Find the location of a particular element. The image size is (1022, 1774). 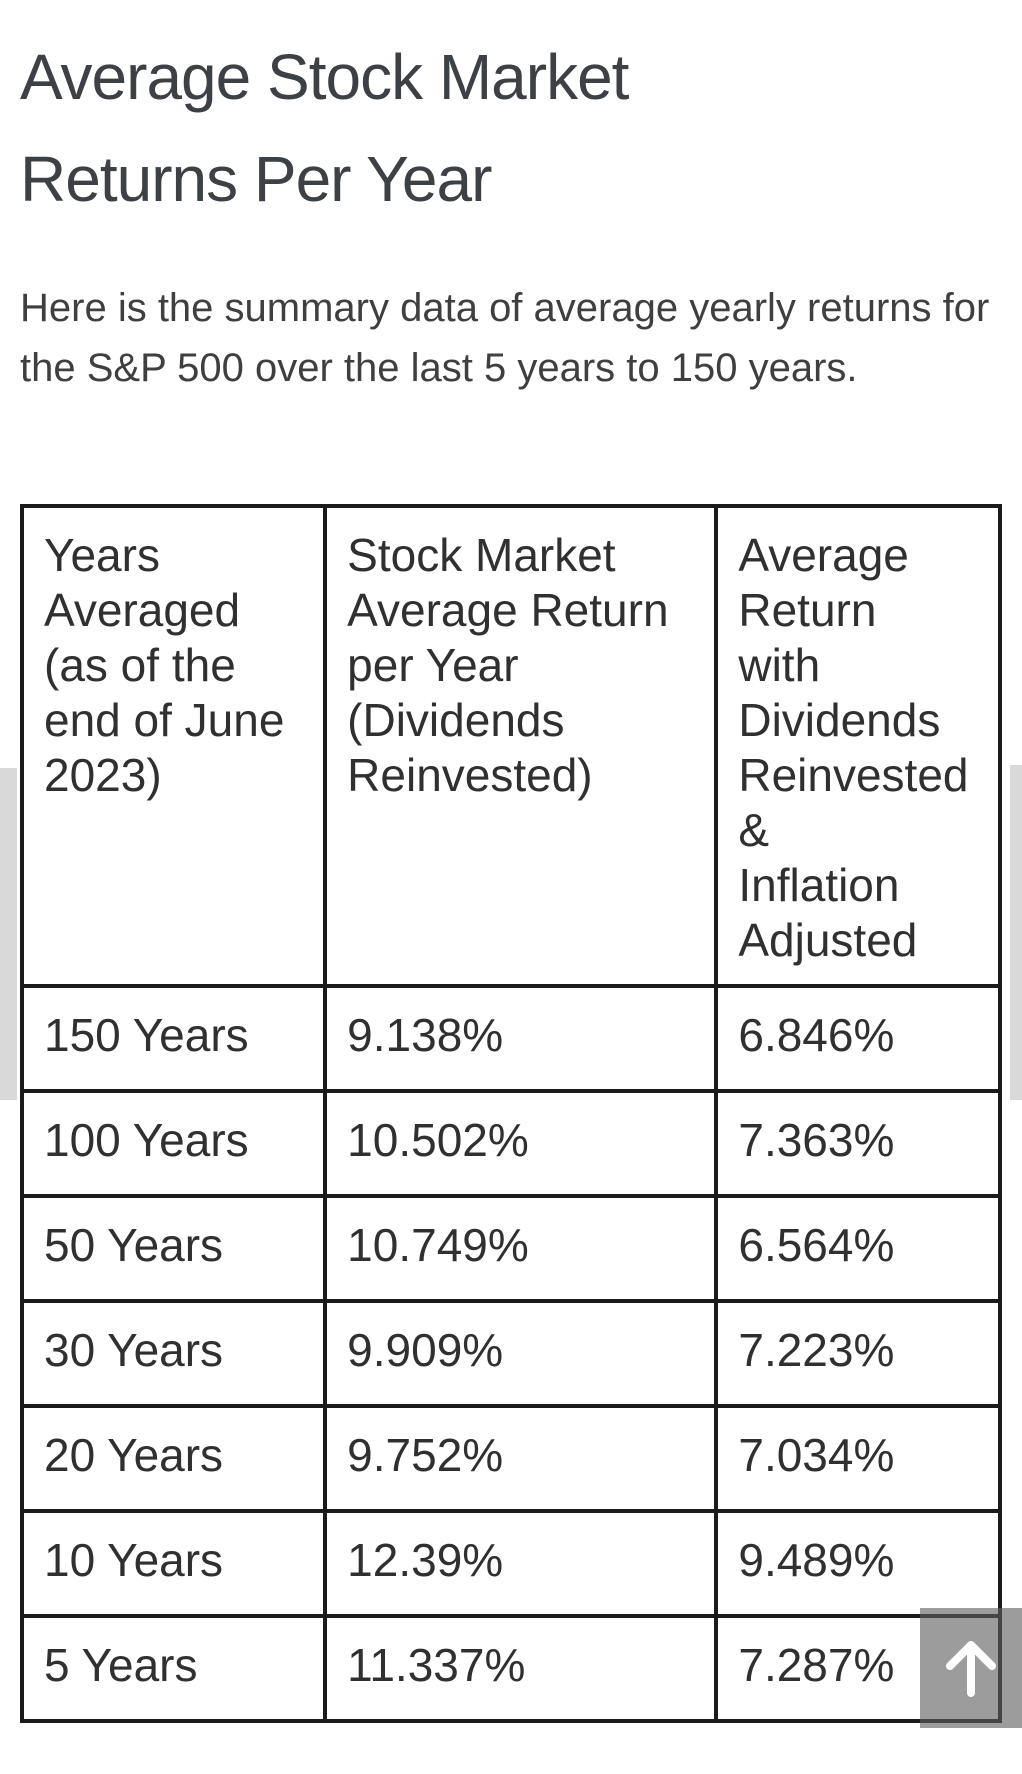

table-row: 20 Years 9.752% 7.034% is located at coordinates (510, 1458).